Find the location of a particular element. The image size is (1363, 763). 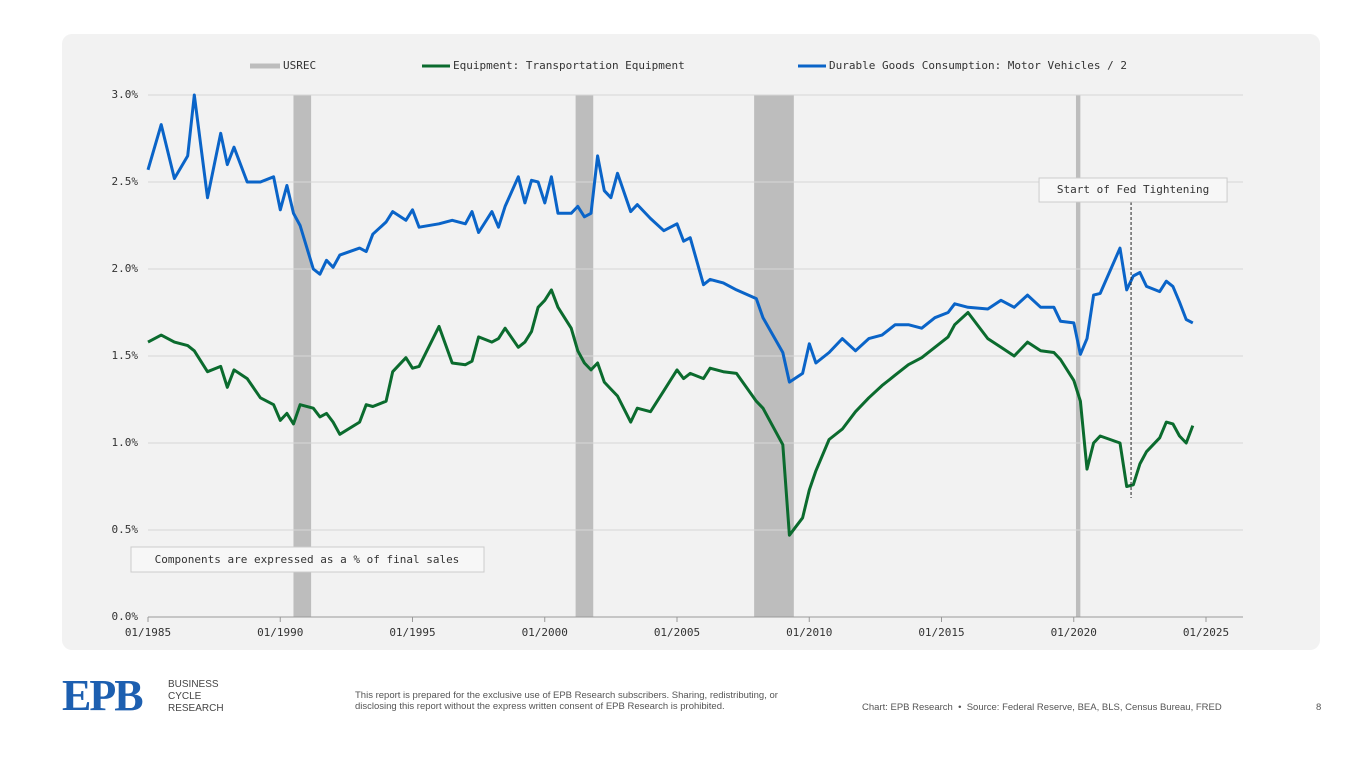

y-tick-label: 2.5% is located at coordinates (125, 181).